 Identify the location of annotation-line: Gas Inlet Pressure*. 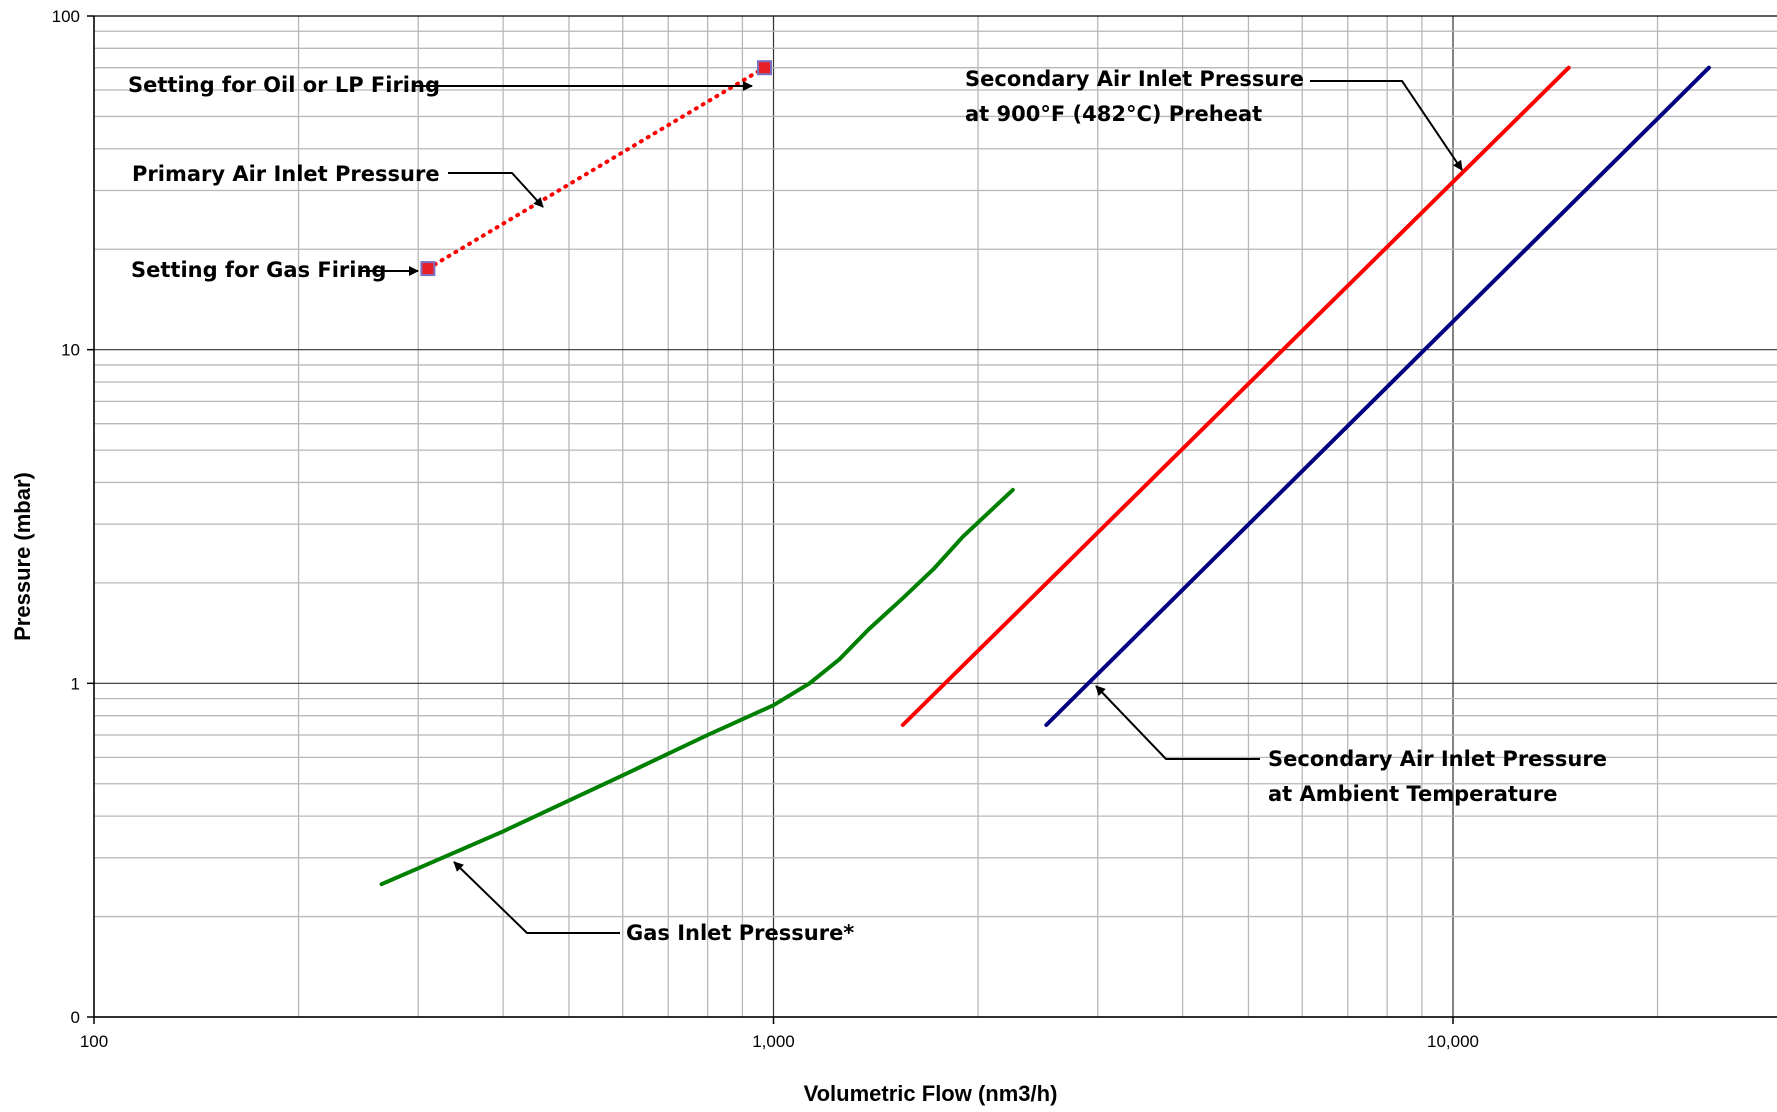
(740, 933).